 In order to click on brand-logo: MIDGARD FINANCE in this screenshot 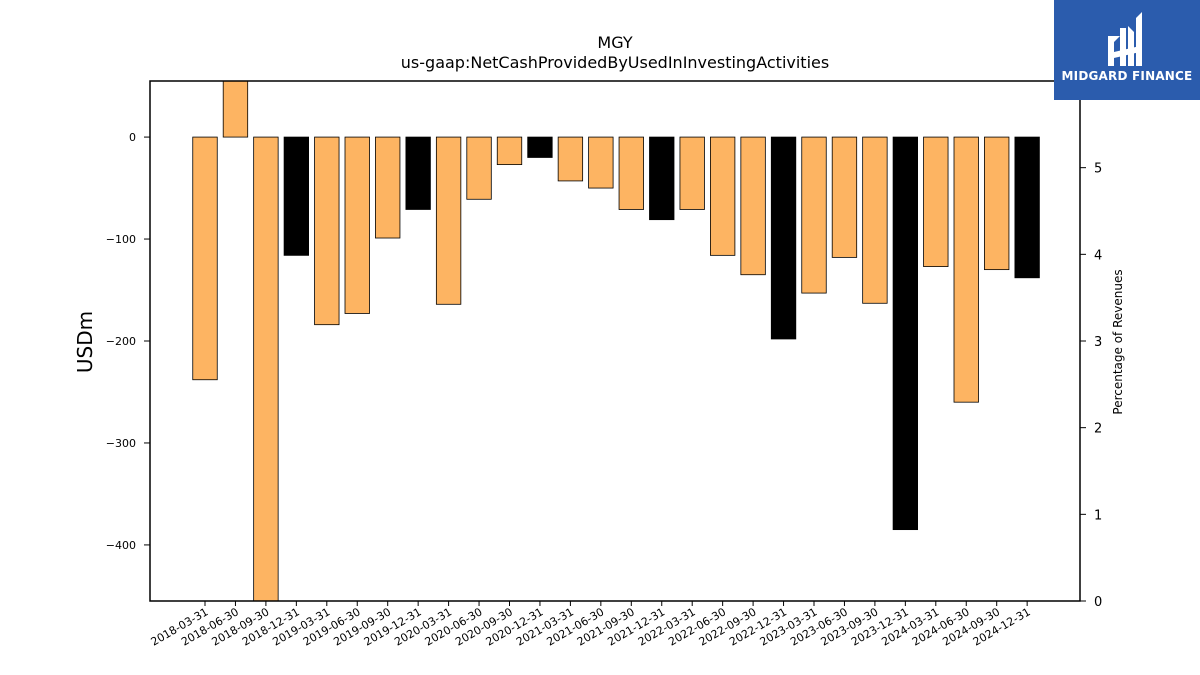, I will do `click(1127, 50)`.